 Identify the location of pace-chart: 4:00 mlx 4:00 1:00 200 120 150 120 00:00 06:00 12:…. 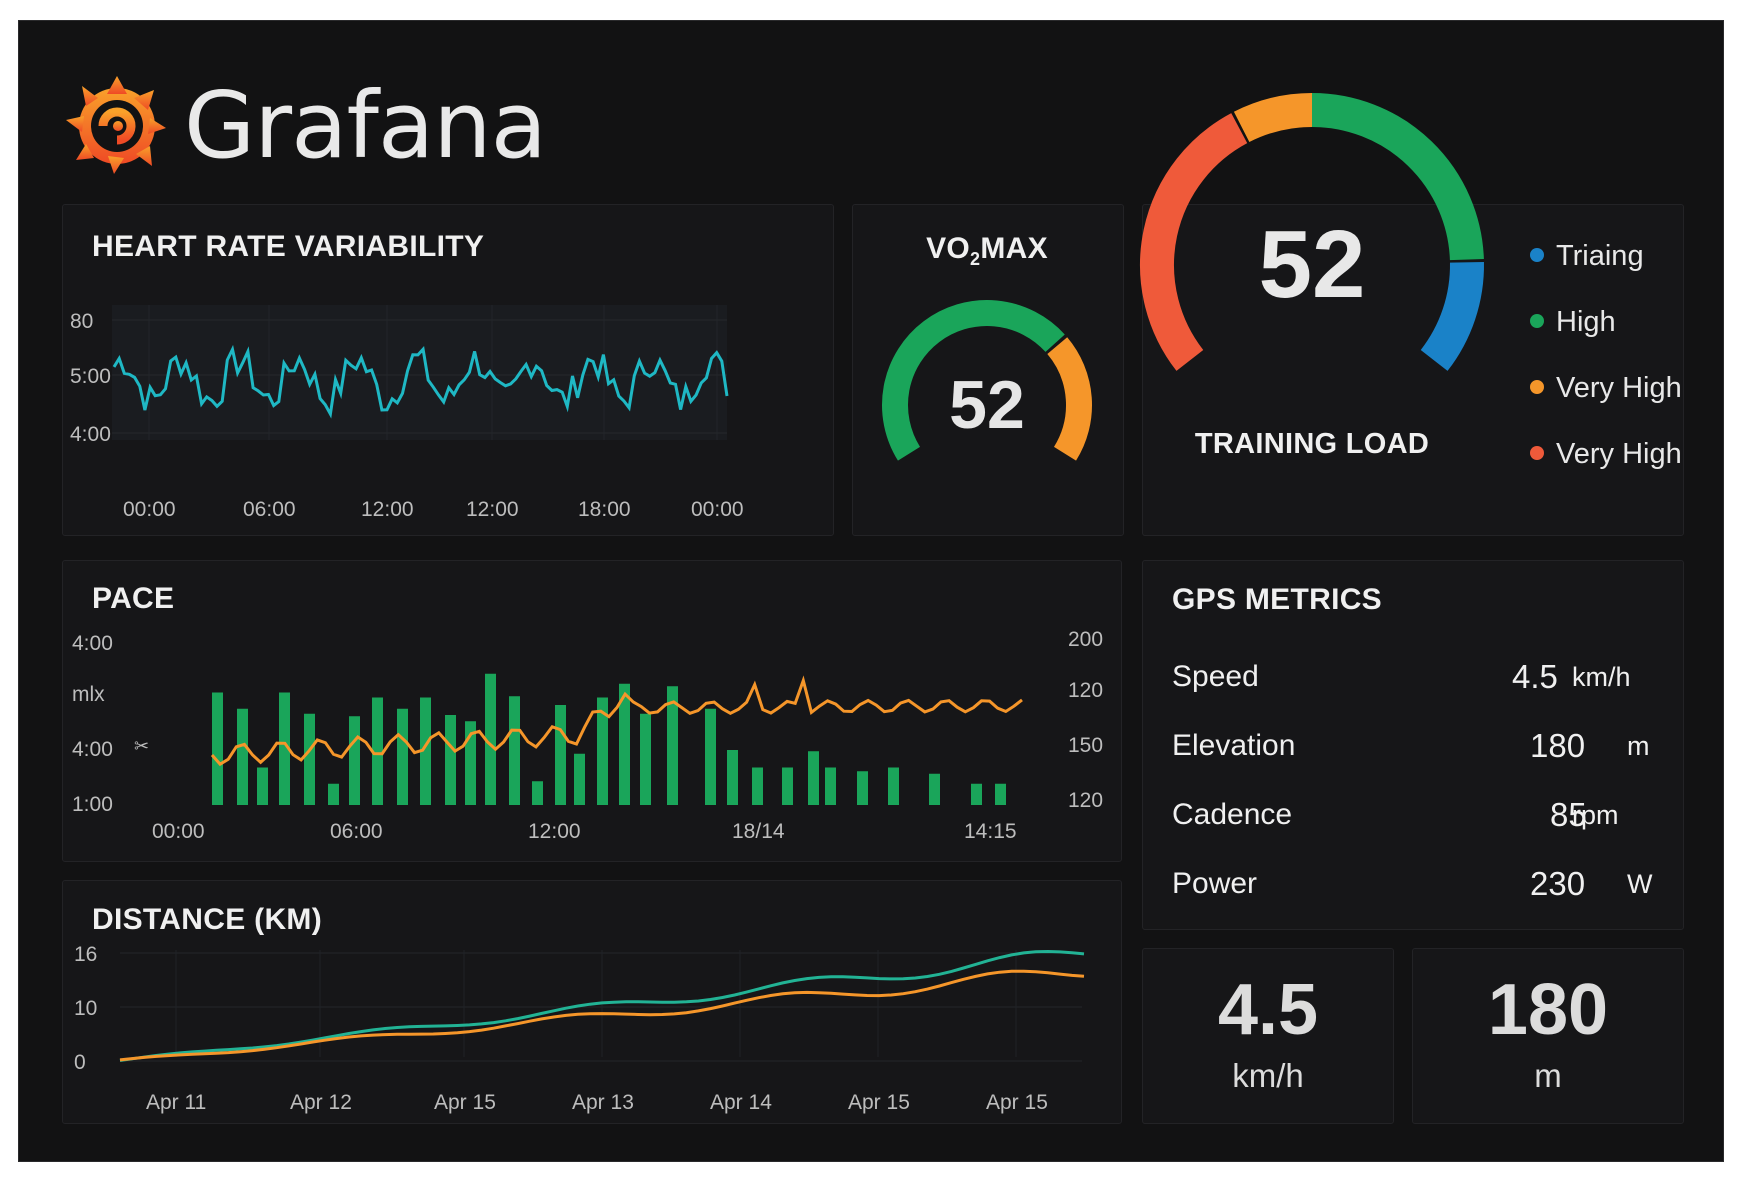
(591, 740).